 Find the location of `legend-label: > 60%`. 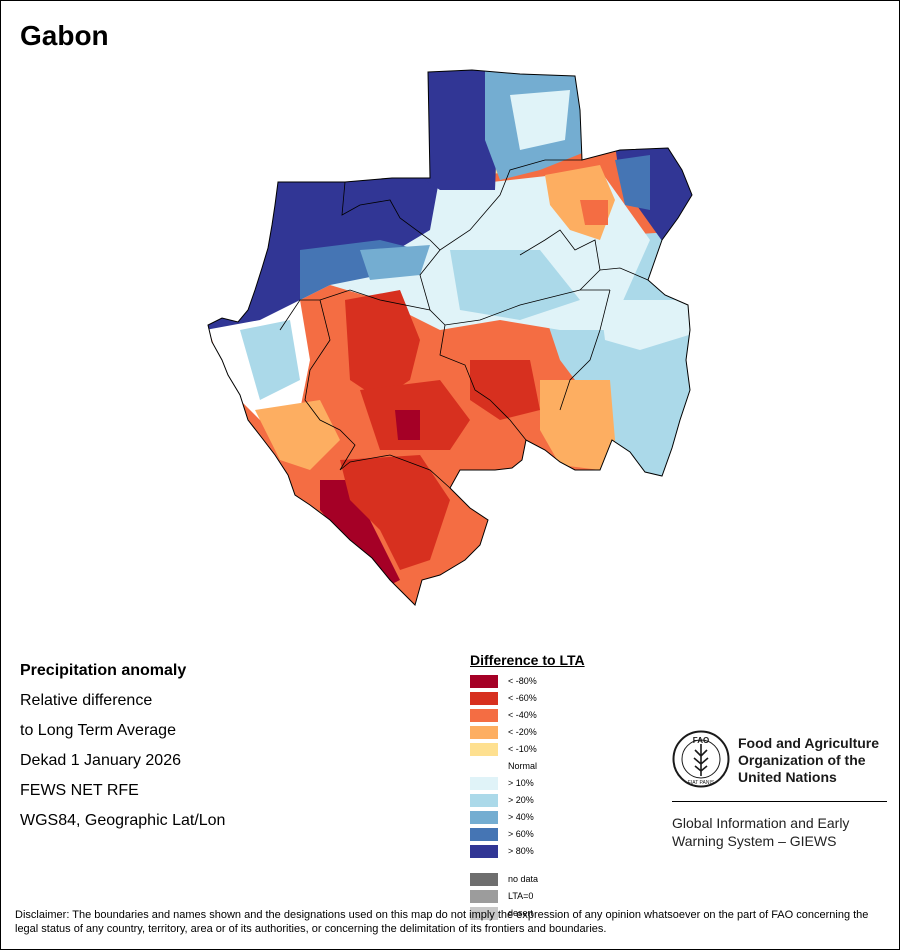

legend-label: > 60% is located at coordinates (521, 834).